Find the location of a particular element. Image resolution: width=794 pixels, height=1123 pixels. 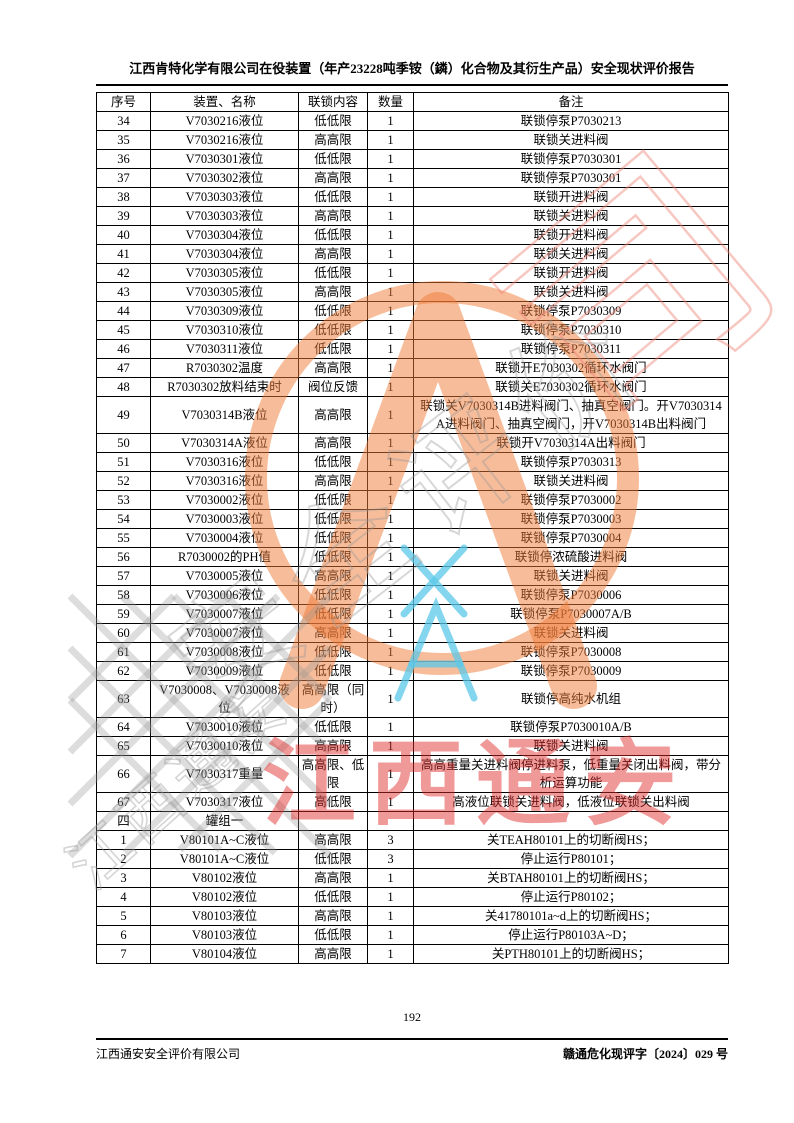

row-no: 1 is located at coordinates (123, 840).